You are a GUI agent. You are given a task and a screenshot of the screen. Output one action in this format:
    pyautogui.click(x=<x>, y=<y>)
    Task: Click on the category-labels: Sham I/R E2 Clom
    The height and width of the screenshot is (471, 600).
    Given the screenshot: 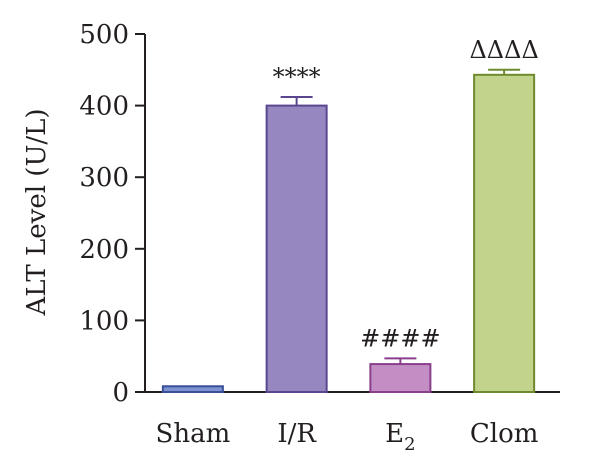 What is the action you would take?
    pyautogui.click(x=347, y=437)
    